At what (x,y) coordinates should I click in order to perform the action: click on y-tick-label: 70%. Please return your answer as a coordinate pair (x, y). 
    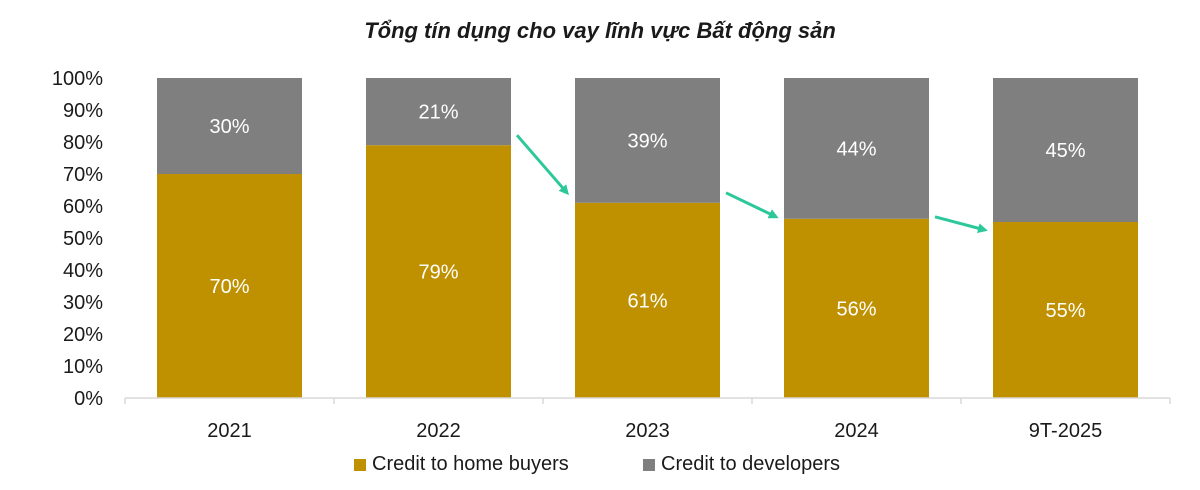
    Looking at the image, I should click on (83, 175).